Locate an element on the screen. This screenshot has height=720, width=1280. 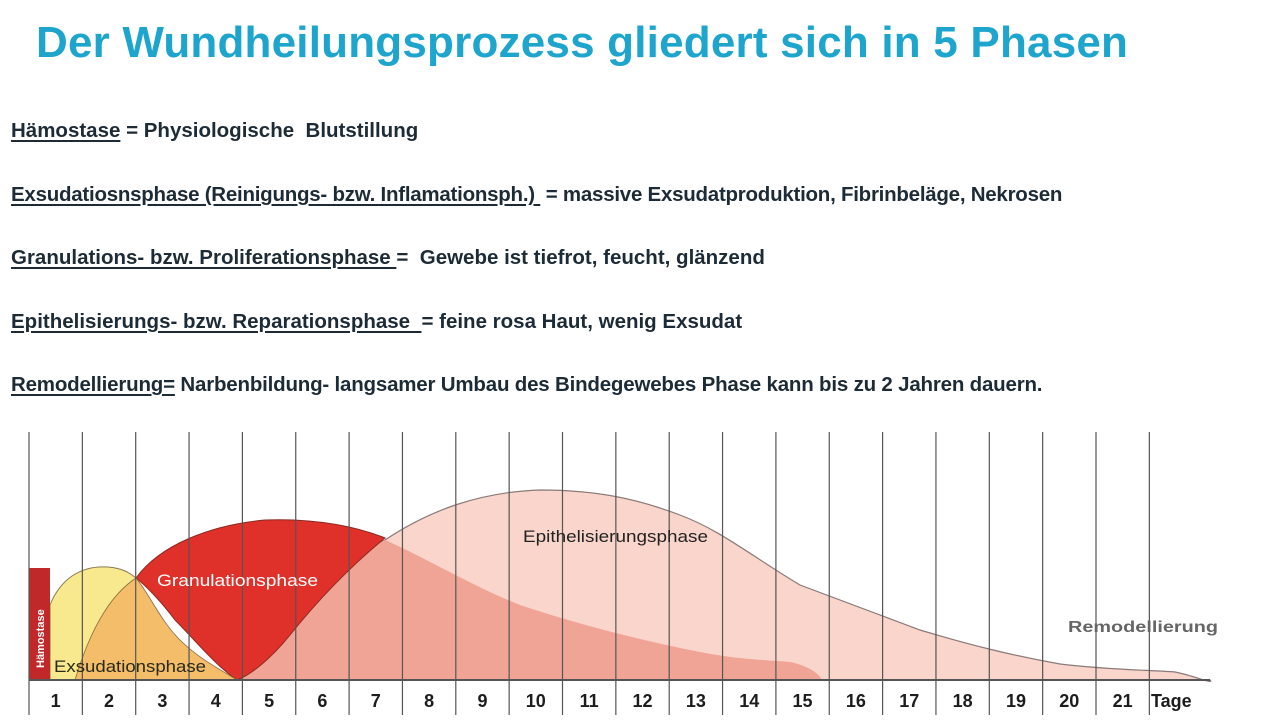
granulation-label: Granulationsphase is located at coordinates (237, 580).